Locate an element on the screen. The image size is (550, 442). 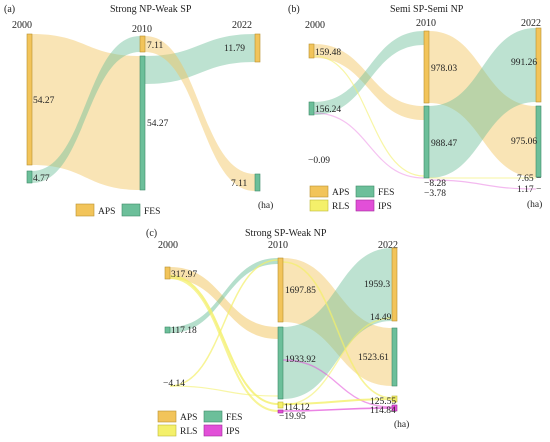
panel-a-2000-fes-node is located at coordinates (29, 177).